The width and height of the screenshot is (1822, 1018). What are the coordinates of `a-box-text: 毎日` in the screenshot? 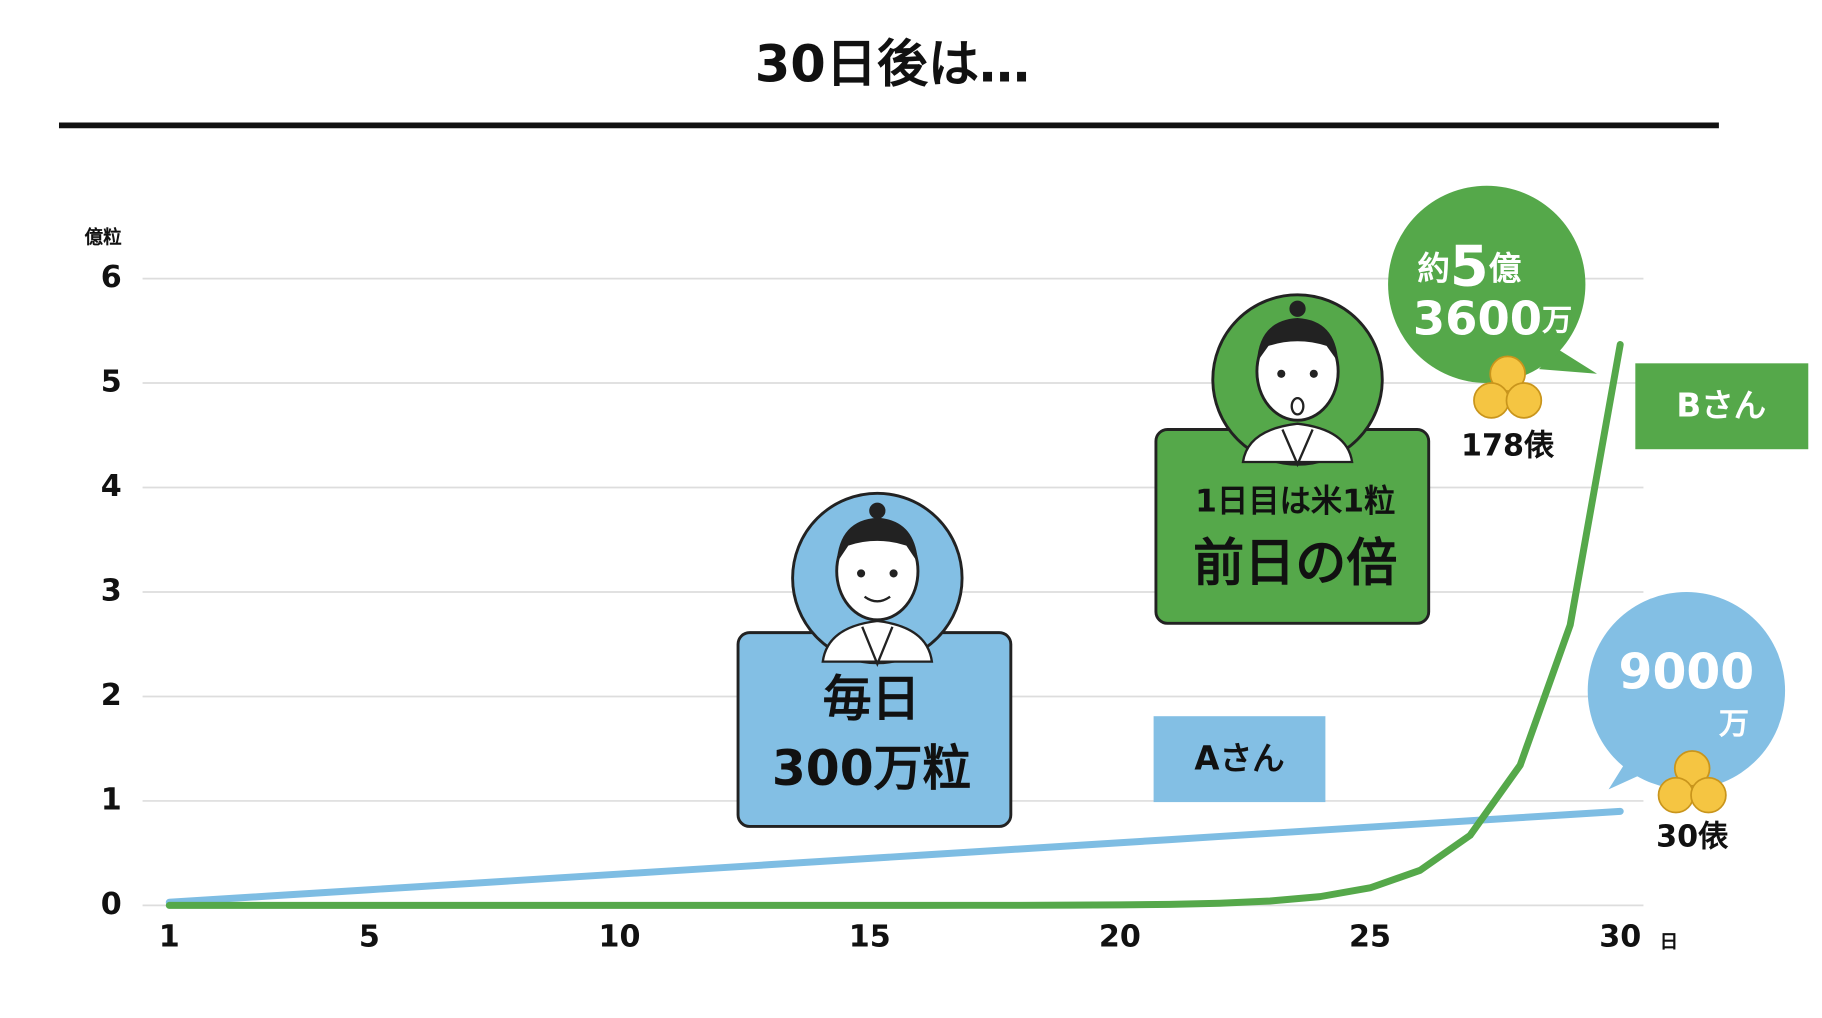 It's located at (872, 699).